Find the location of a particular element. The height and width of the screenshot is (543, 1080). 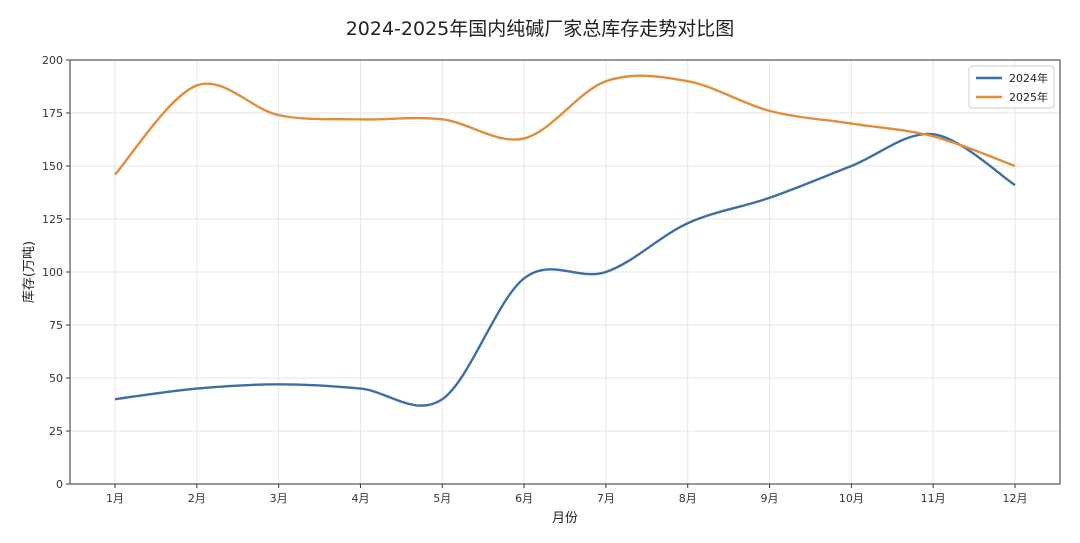

x-tick-label: 1月 is located at coordinates (115, 498).